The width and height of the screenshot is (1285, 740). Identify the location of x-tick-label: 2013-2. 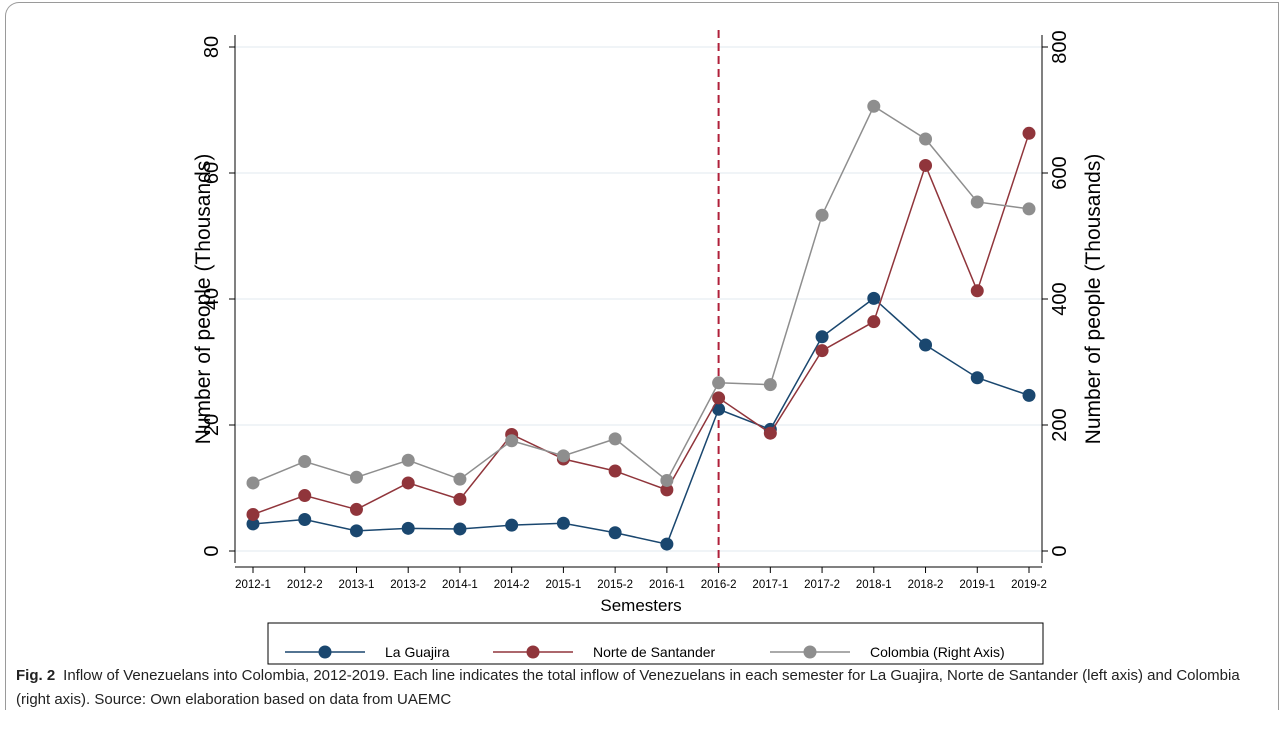
(408, 585).